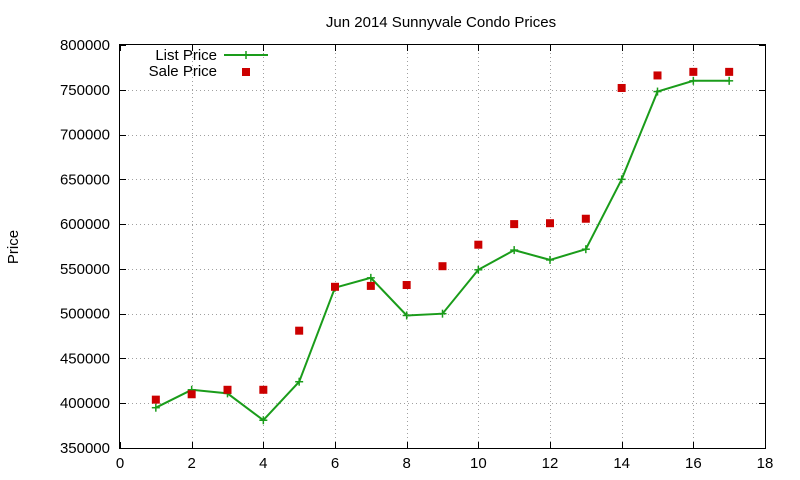 The height and width of the screenshot is (480, 800). What do you see at coordinates (478, 463) in the screenshot?
I see `x-tick-label: 10` at bounding box center [478, 463].